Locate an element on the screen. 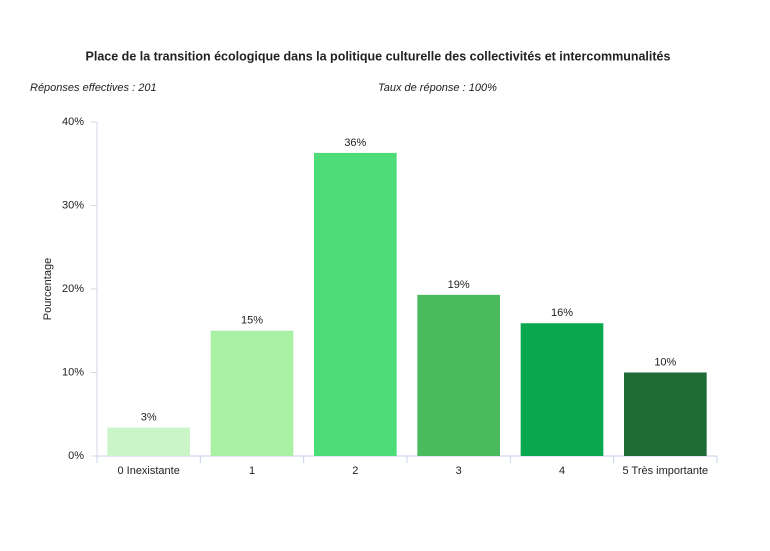 This screenshot has height=551, width=770. x-tick-label: 0 Inexistante is located at coordinates (148, 471).